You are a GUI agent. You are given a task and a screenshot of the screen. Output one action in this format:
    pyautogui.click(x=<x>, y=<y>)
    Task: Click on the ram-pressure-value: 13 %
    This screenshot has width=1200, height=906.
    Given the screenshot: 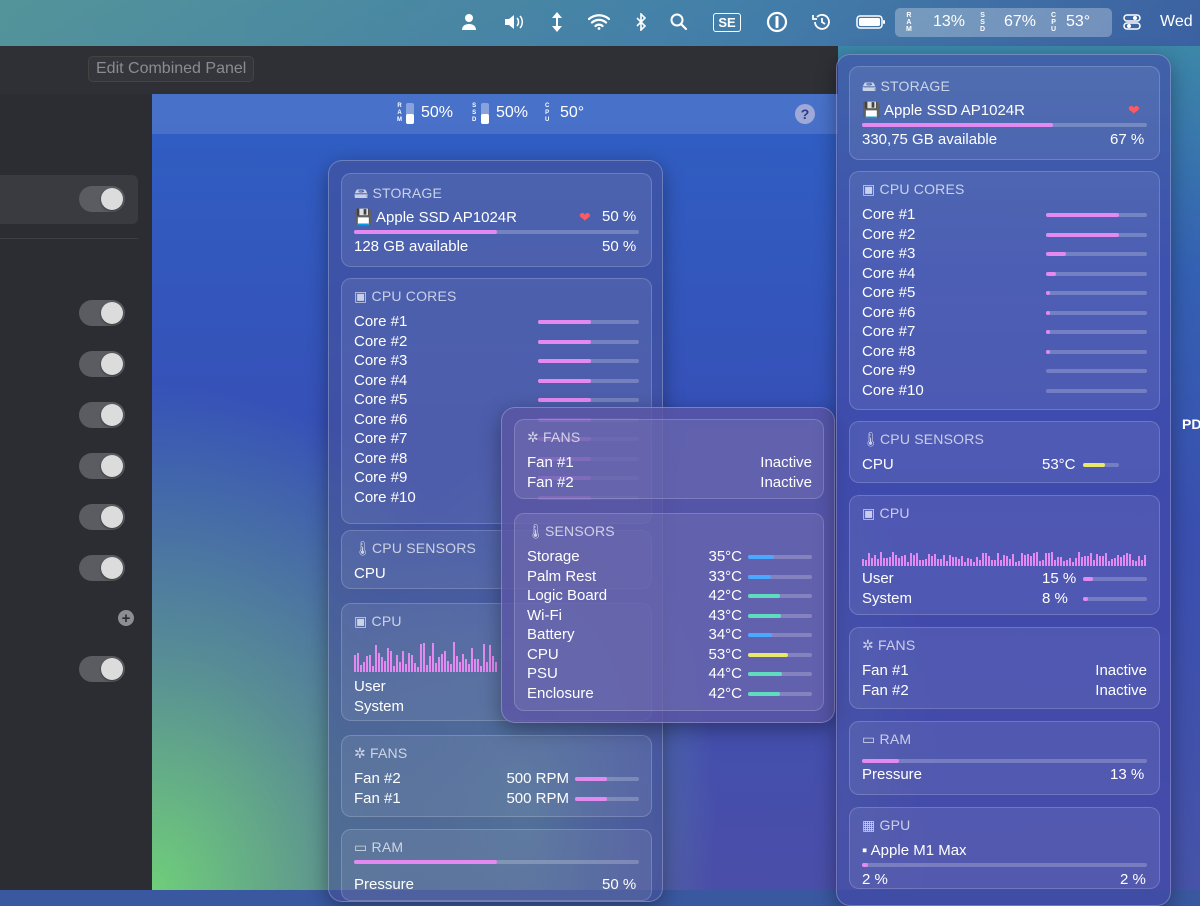 What is the action you would take?
    pyautogui.click(x=1127, y=774)
    